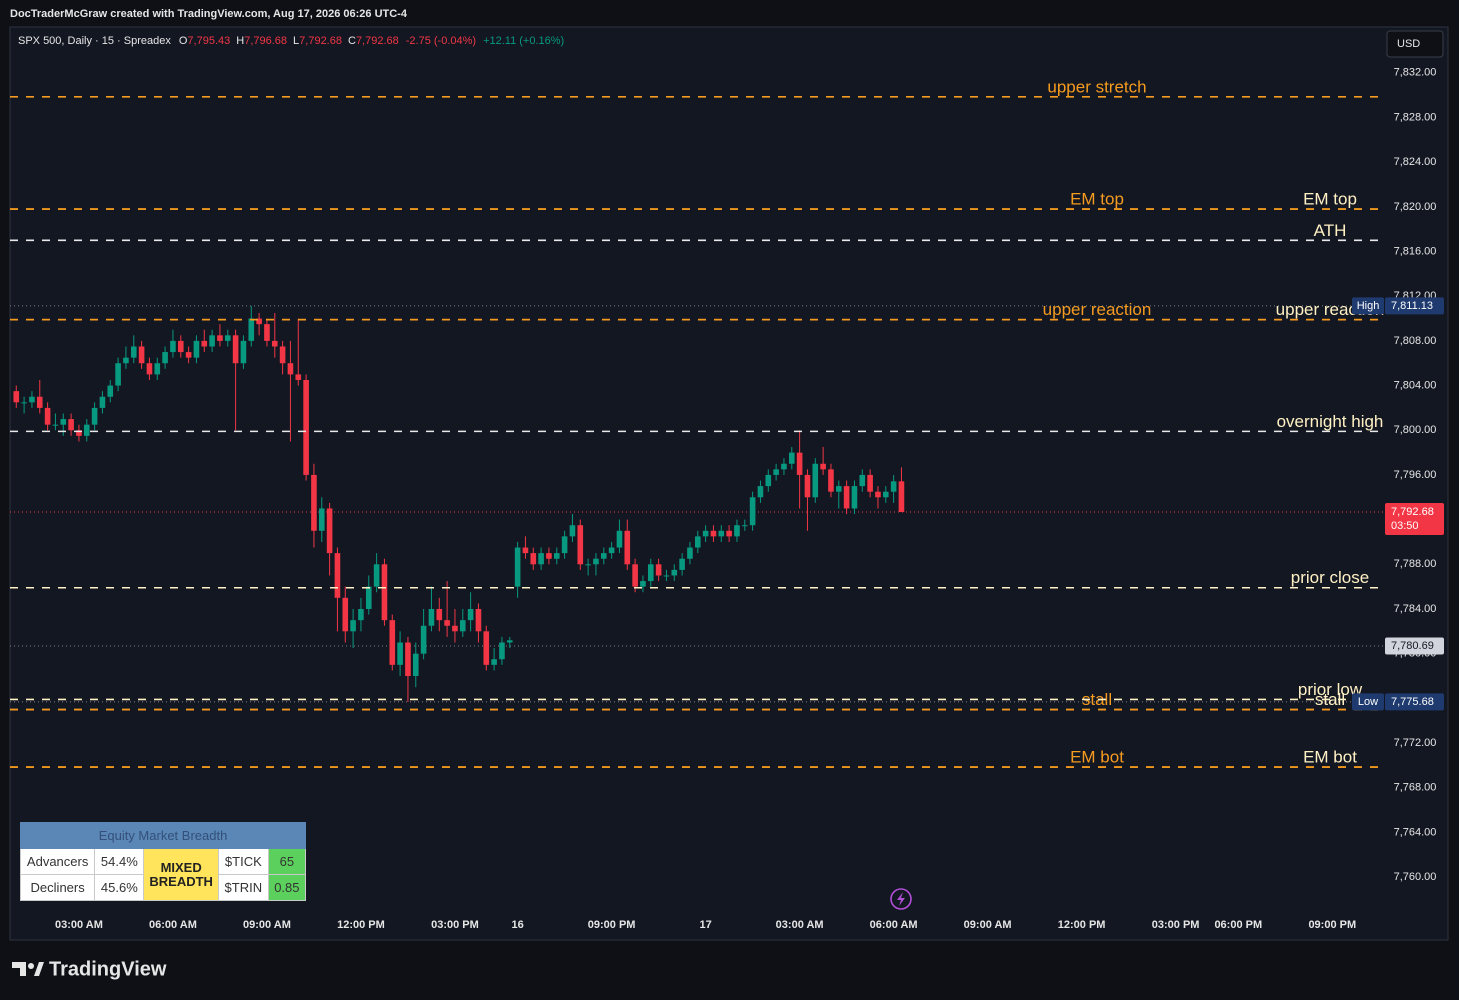 Image resolution: width=1459 pixels, height=1000 pixels. I want to click on price-tag: Low, so click(1368, 702).